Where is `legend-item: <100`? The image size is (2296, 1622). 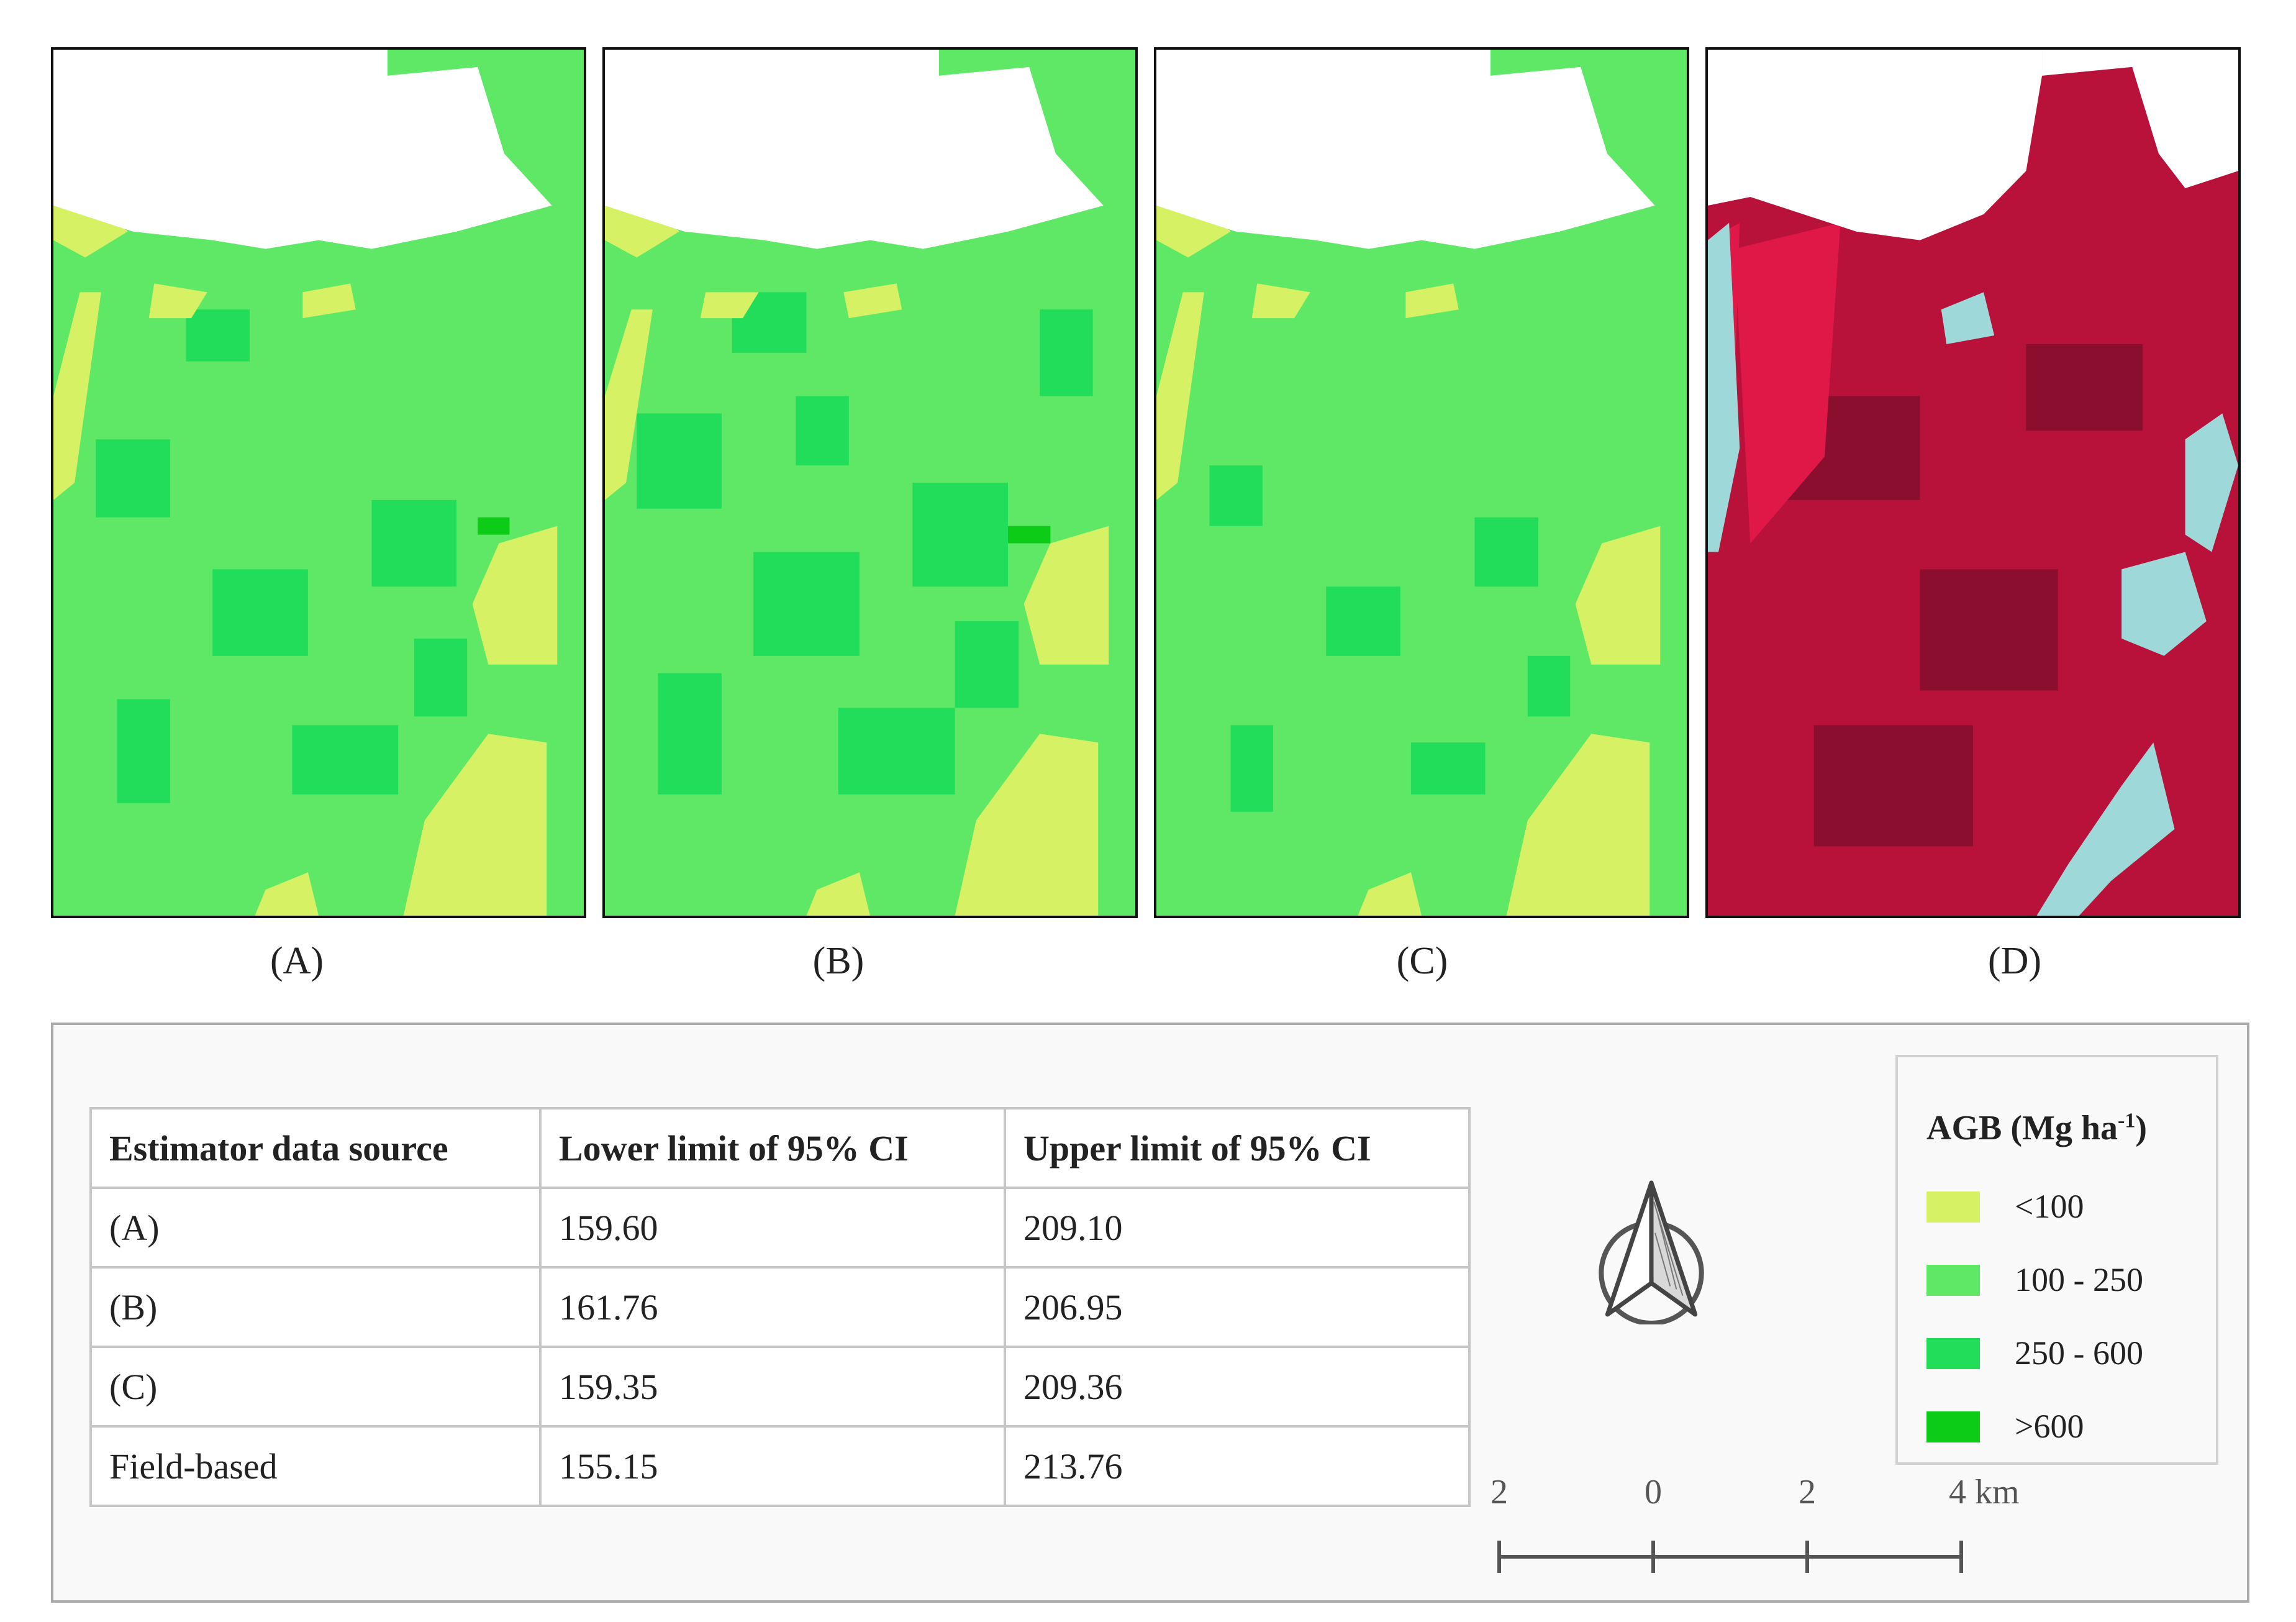 legend-item: <100 is located at coordinates (2063, 1206).